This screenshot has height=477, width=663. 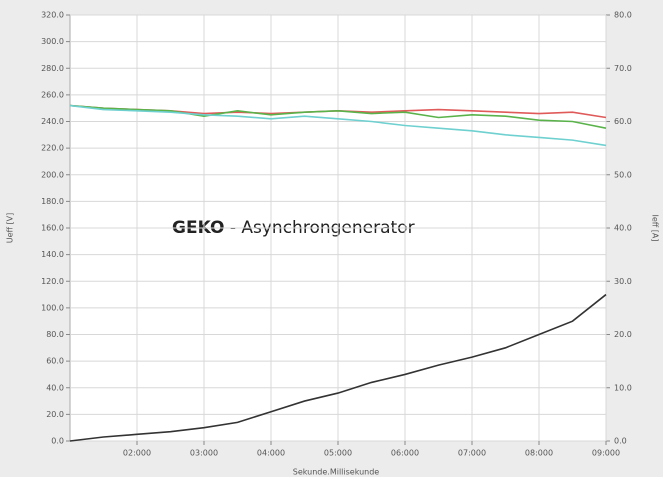 I want to click on y2-axis-label: Ieff [A], so click(x=655, y=227).